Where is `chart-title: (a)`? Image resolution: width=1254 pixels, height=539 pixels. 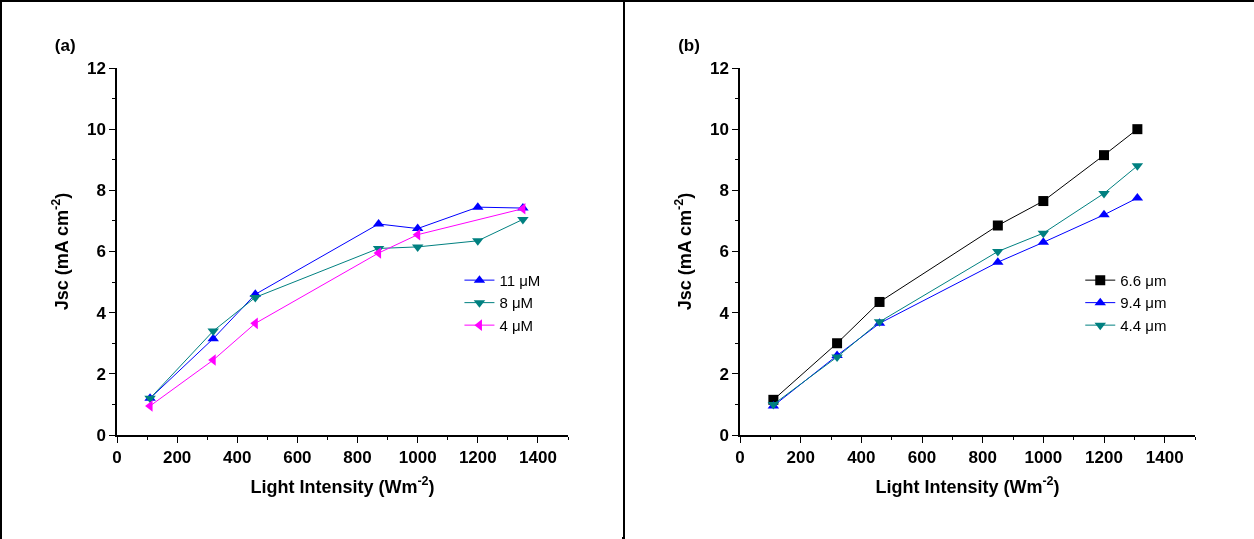
chart-title: (a) is located at coordinates (65, 46).